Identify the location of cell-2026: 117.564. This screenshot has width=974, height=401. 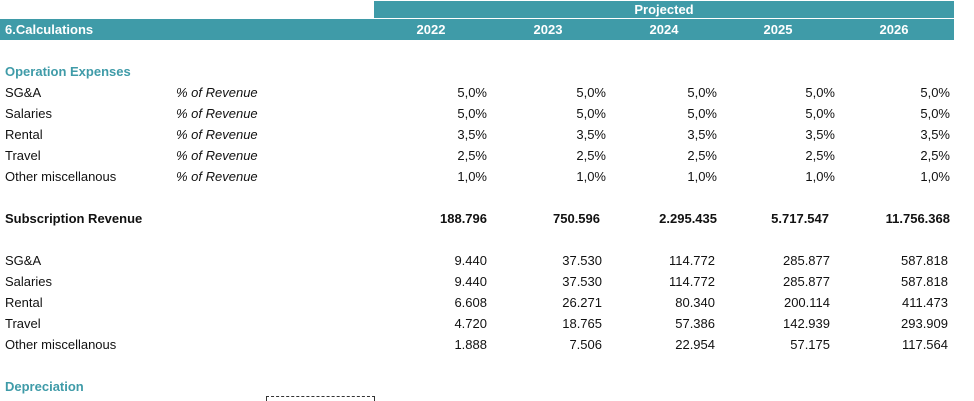
(924, 344).